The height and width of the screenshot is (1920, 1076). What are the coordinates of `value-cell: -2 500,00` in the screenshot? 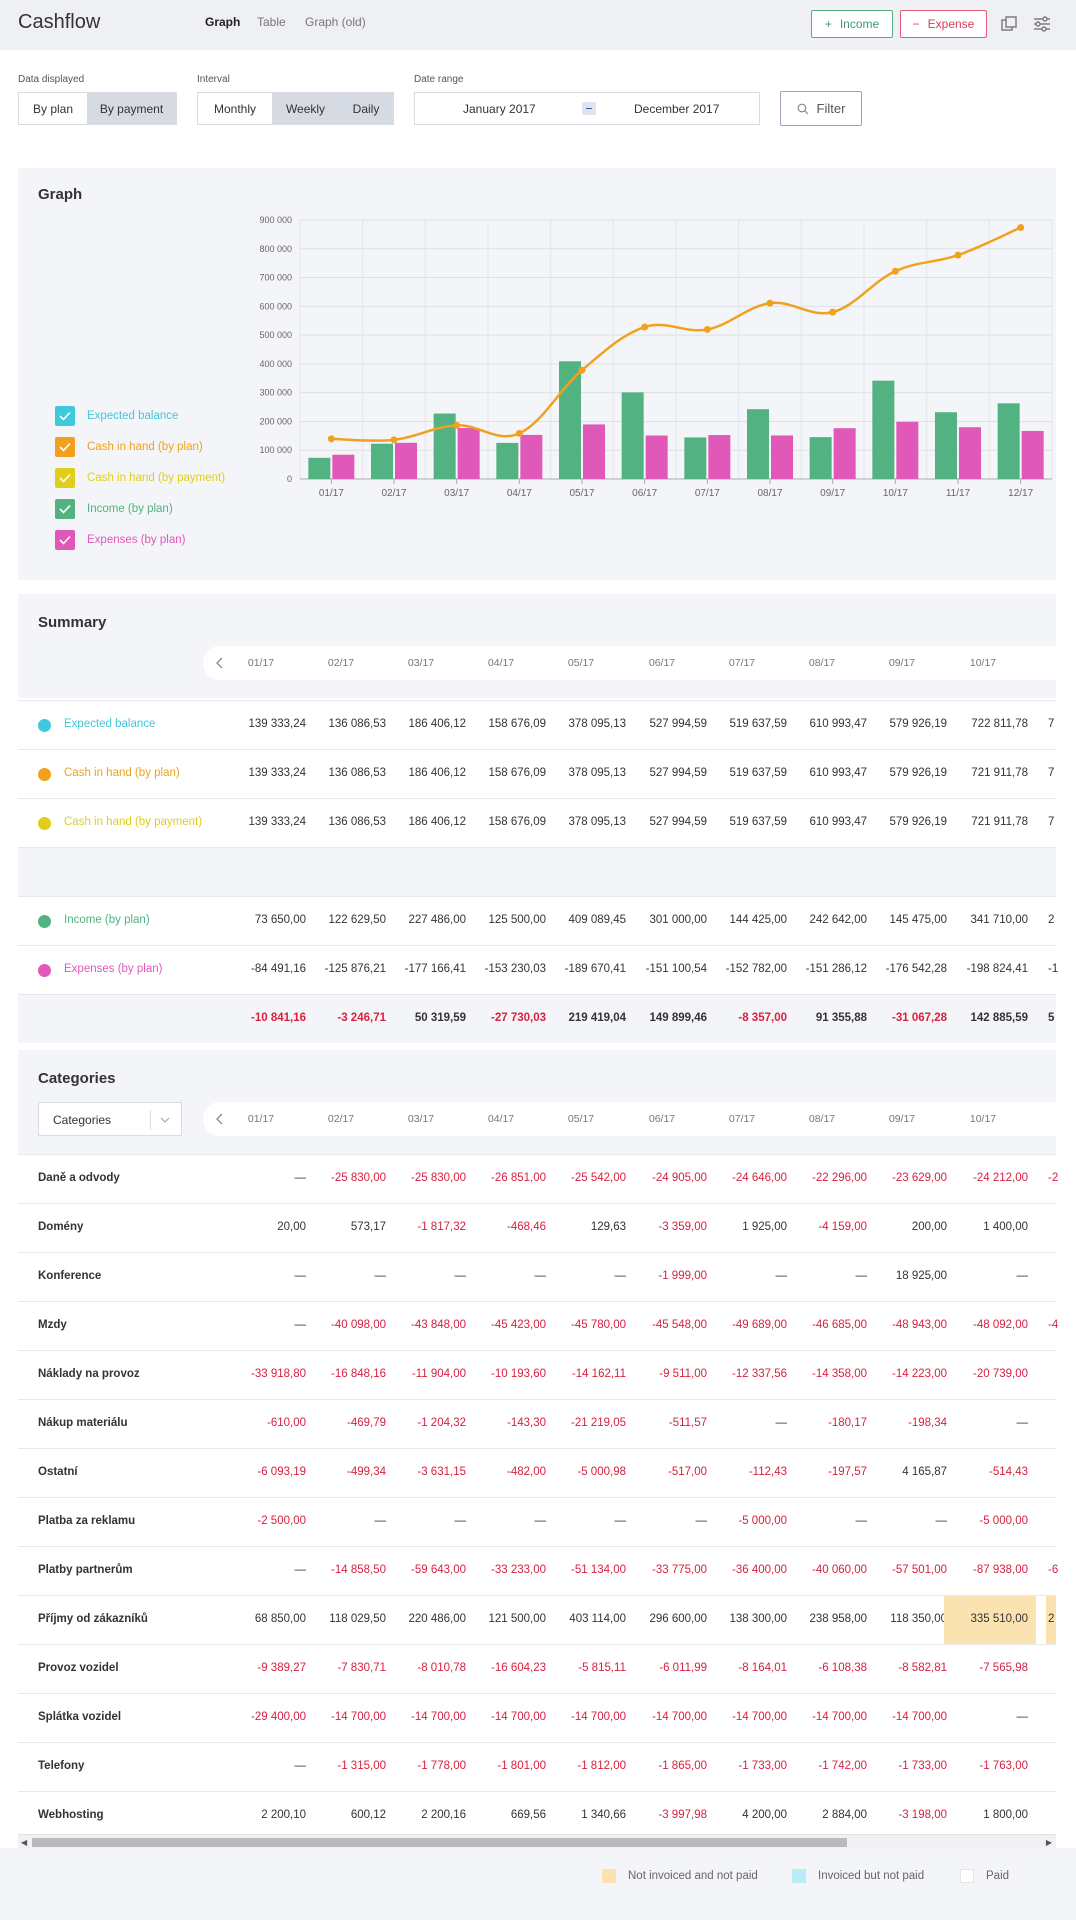 It's located at (281, 1521).